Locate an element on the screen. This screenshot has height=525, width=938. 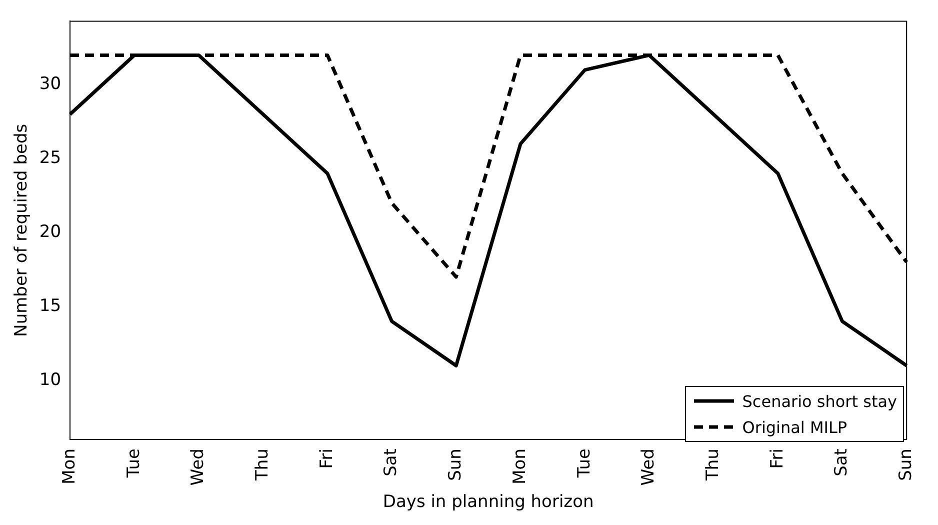
y-tick-label: 15 is located at coordinates (50, 306).